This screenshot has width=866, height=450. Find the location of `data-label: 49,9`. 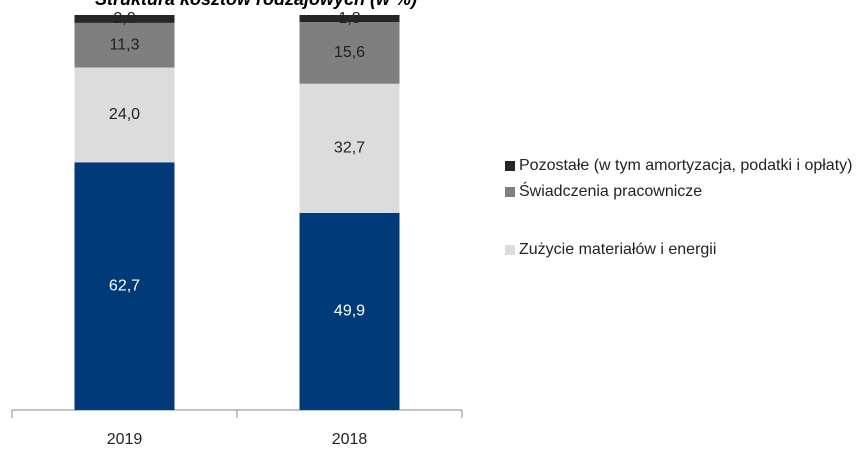

data-label: 49,9 is located at coordinates (349, 311).